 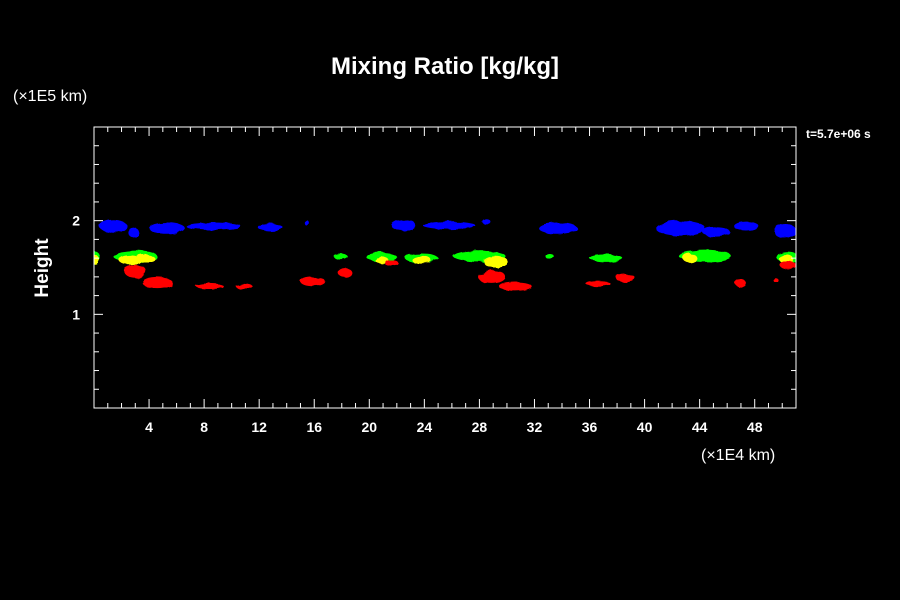 What do you see at coordinates (314, 427) in the screenshot?
I see `x-tick-label: 16` at bounding box center [314, 427].